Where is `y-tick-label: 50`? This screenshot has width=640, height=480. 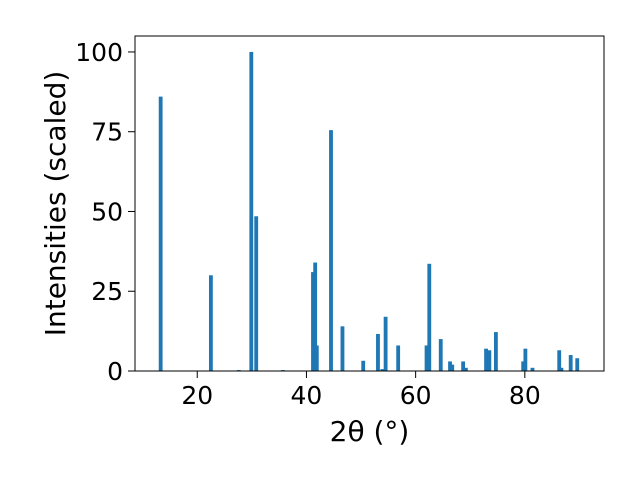
y-tick-label: 50 is located at coordinates (107, 211).